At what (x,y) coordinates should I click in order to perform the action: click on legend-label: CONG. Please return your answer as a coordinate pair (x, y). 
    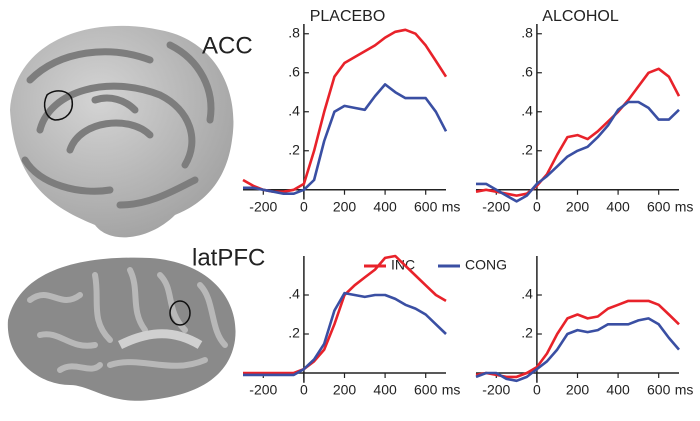
    Looking at the image, I should click on (486, 265).